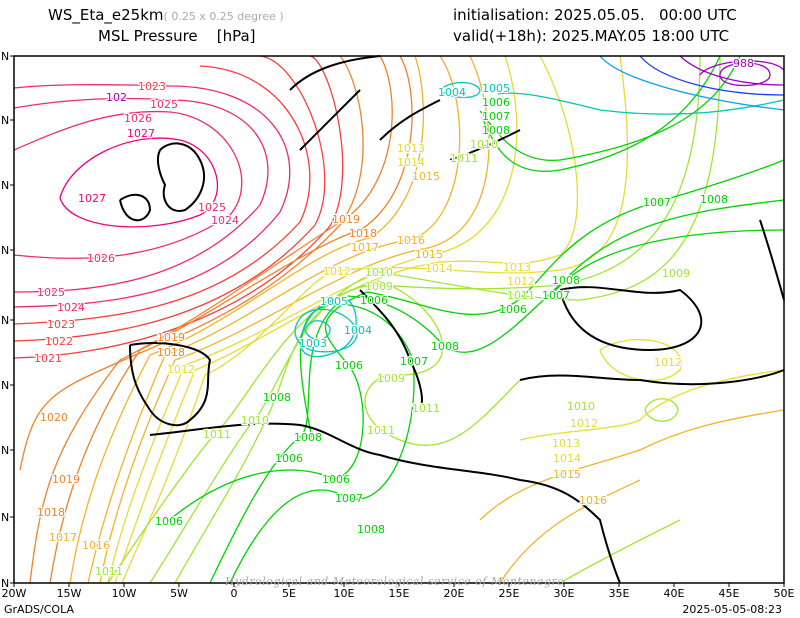 The image size is (800, 618). What do you see at coordinates (674, 593) in the screenshot?
I see `lon-tick-label: 40E` at bounding box center [674, 593].